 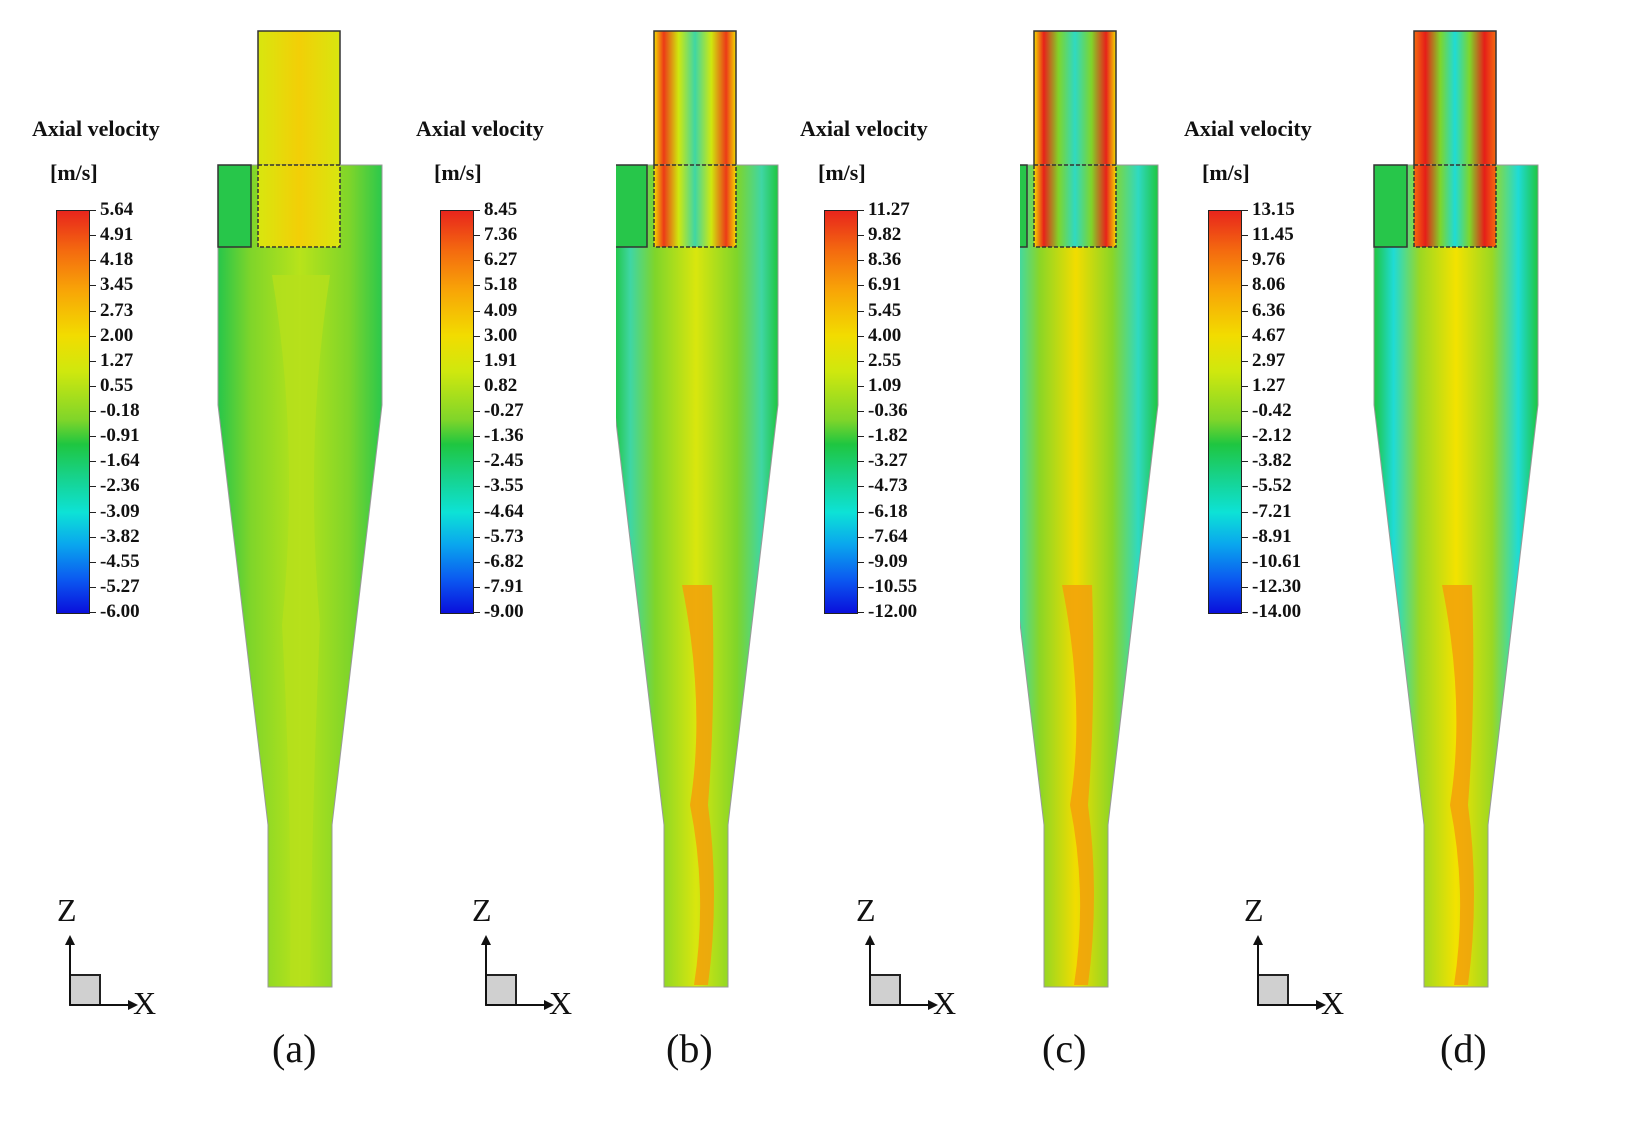 What do you see at coordinates (893, 586) in the screenshot?
I see `colorbar-tick-label: -10.55` at bounding box center [893, 586].